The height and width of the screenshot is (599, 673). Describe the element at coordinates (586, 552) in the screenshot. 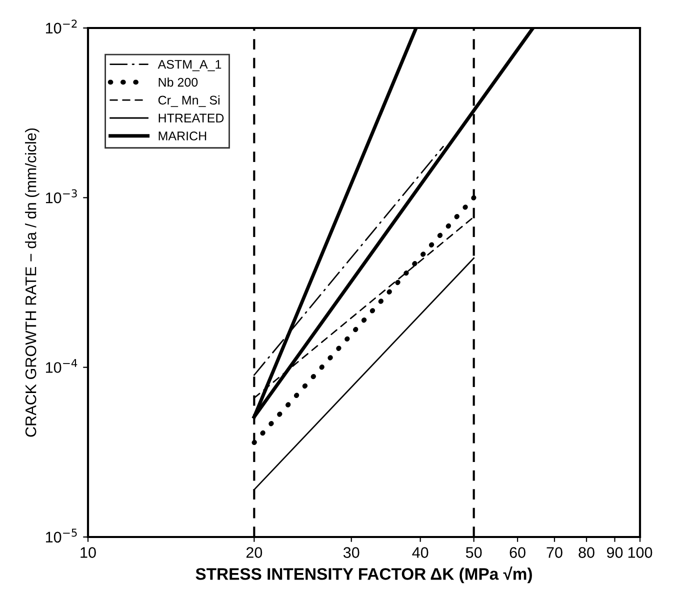

I see `x-tick-label: 80` at that location.